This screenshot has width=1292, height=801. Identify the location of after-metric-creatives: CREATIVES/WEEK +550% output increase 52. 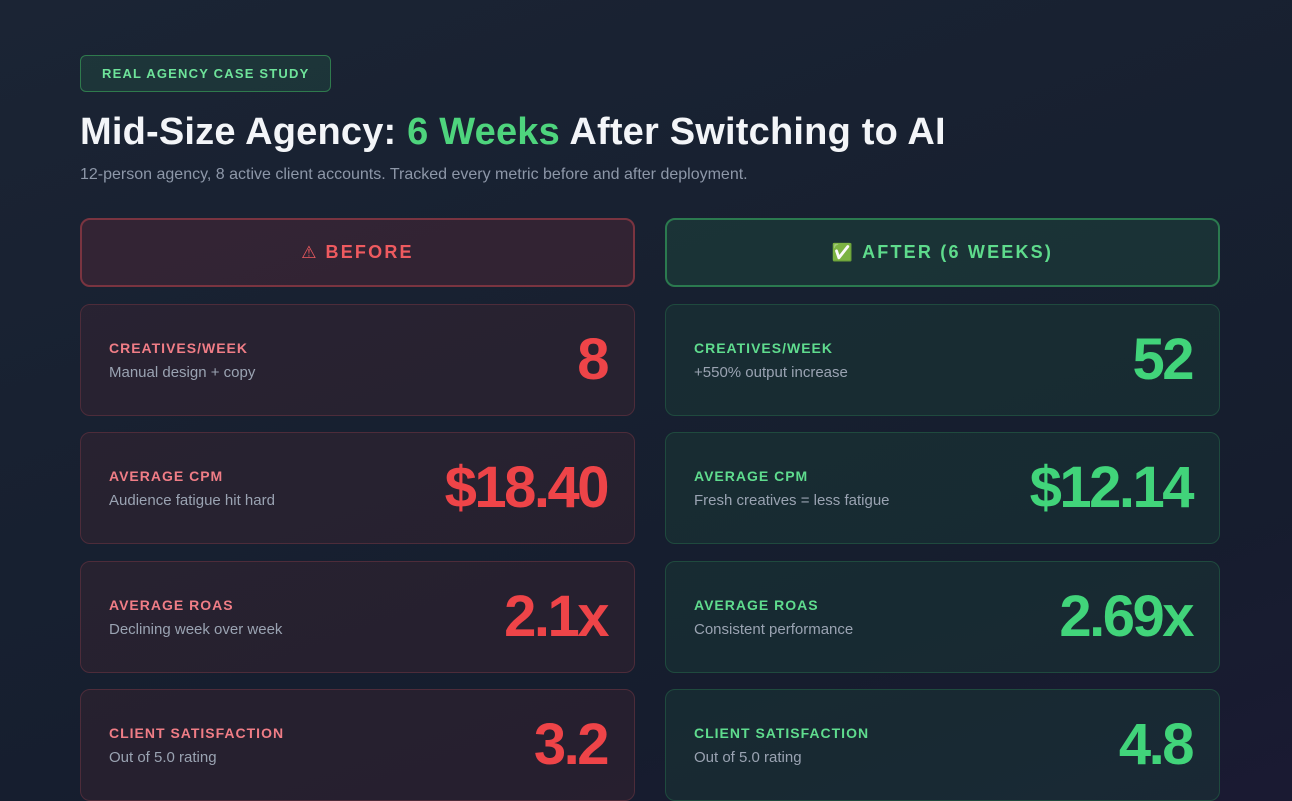
(942, 360).